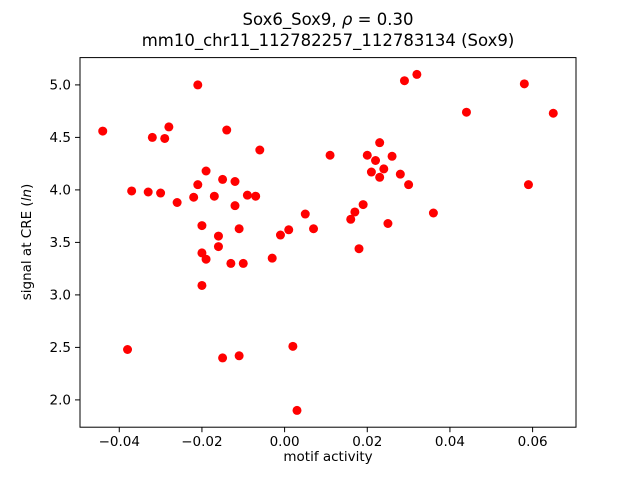  I want to click on y-label-suffix: ), so click(27, 186).